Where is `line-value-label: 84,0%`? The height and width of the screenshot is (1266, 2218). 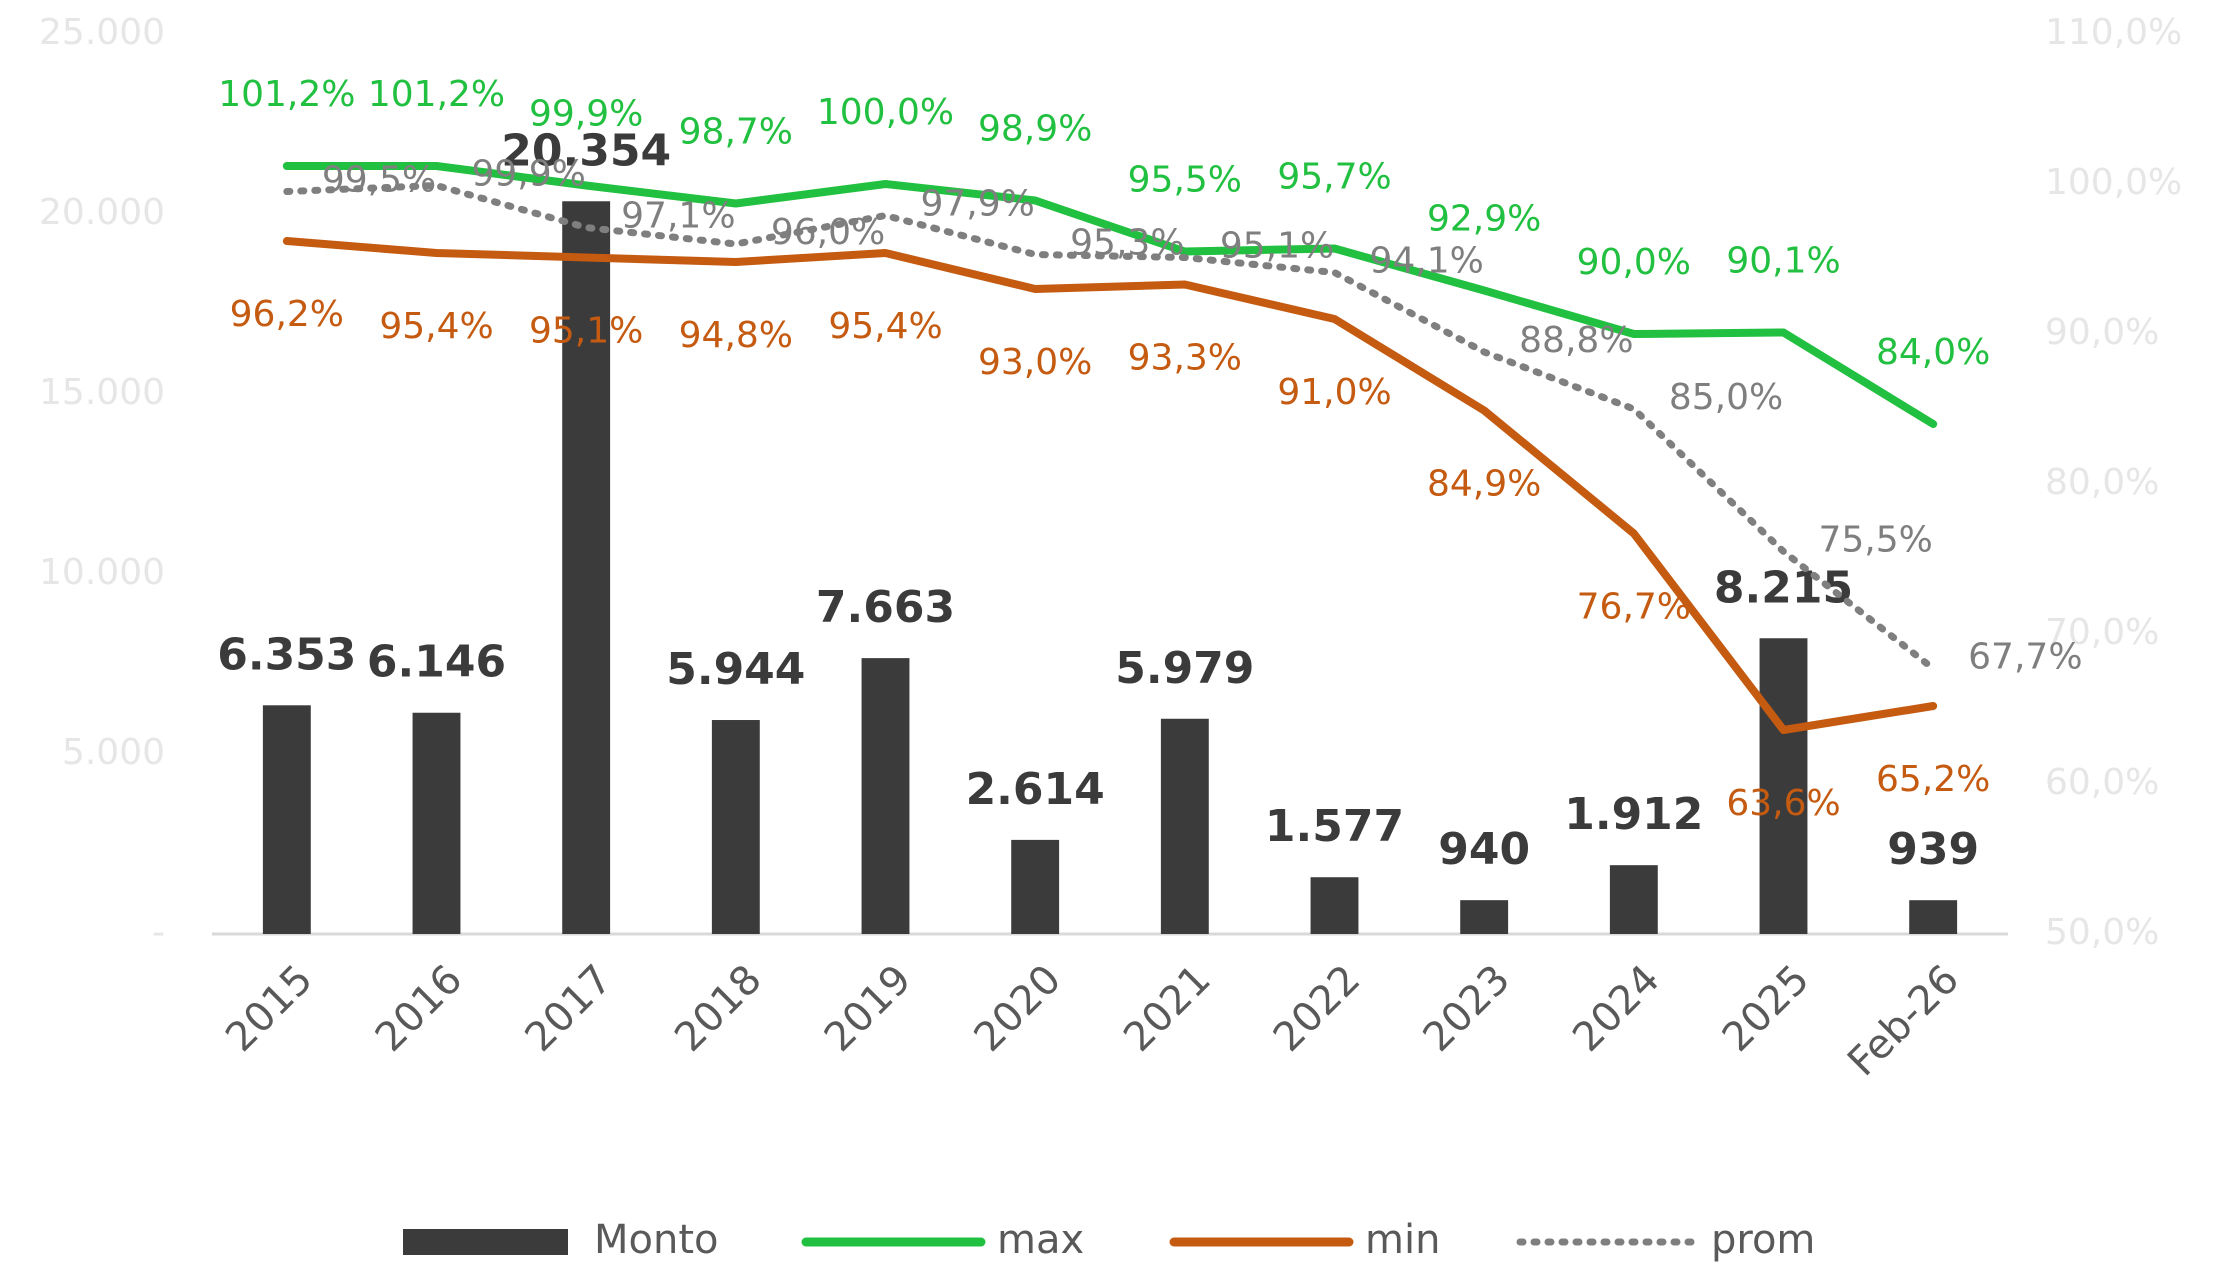
line-value-label: 84,0% is located at coordinates (1933, 352).